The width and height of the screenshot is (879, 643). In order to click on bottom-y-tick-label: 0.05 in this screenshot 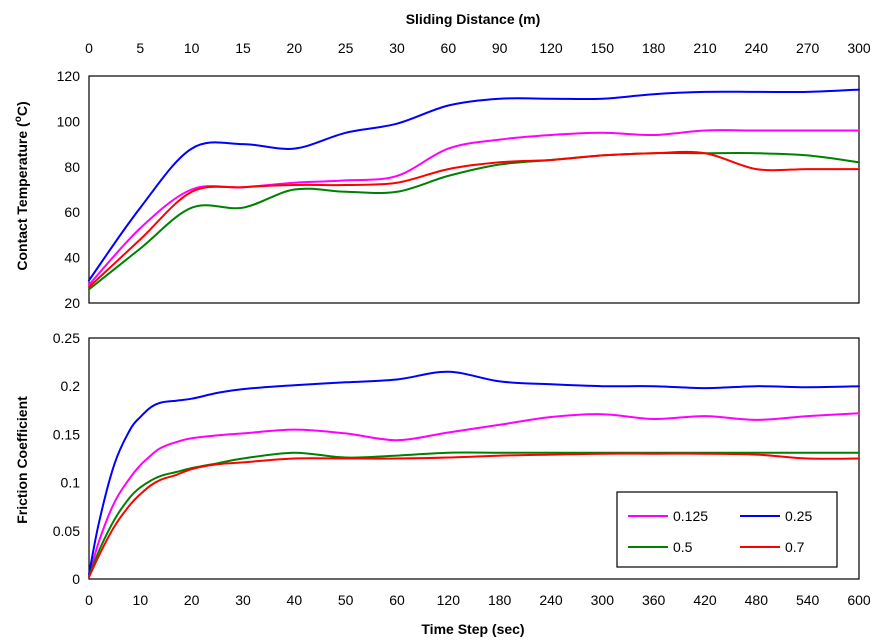, I will do `click(66, 531)`.